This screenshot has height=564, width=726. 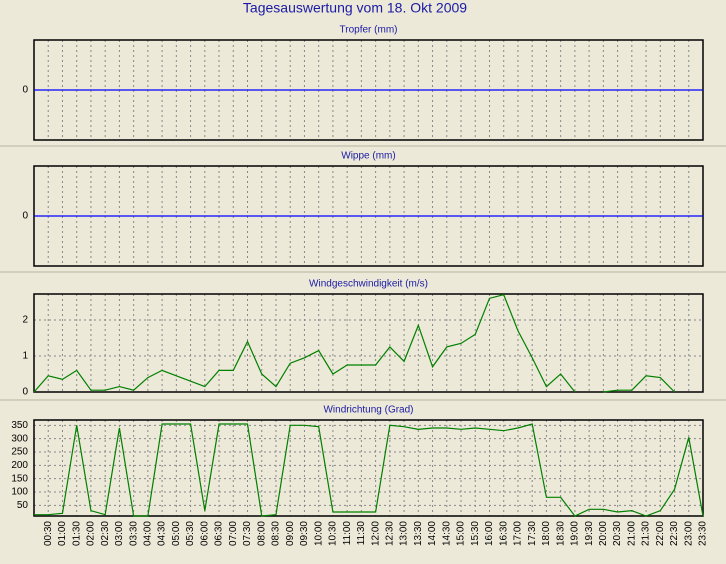 I want to click on x-tick-label: 15:00, so click(x=461, y=533).